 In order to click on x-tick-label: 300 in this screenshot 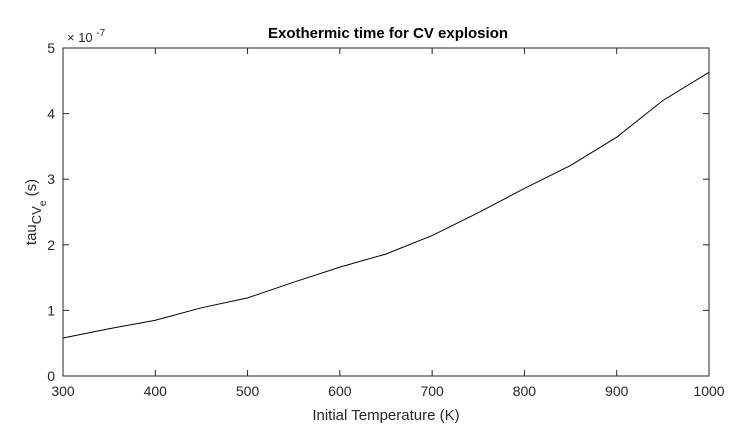, I will do `click(63, 391)`.